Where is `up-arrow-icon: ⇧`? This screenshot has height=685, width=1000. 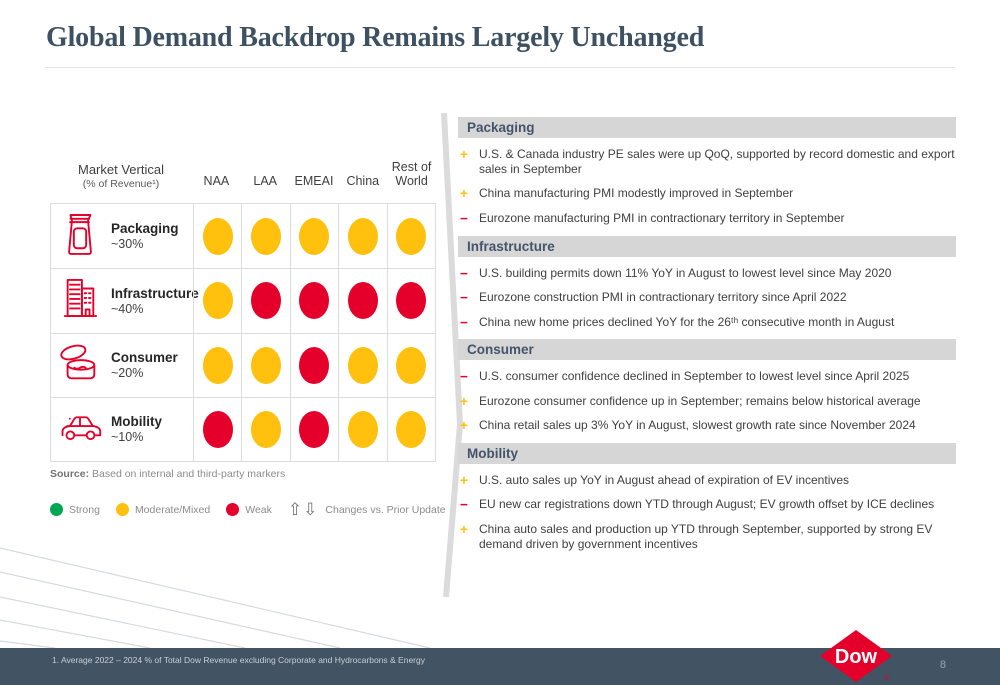
up-arrow-icon: ⇧ is located at coordinates (295, 509).